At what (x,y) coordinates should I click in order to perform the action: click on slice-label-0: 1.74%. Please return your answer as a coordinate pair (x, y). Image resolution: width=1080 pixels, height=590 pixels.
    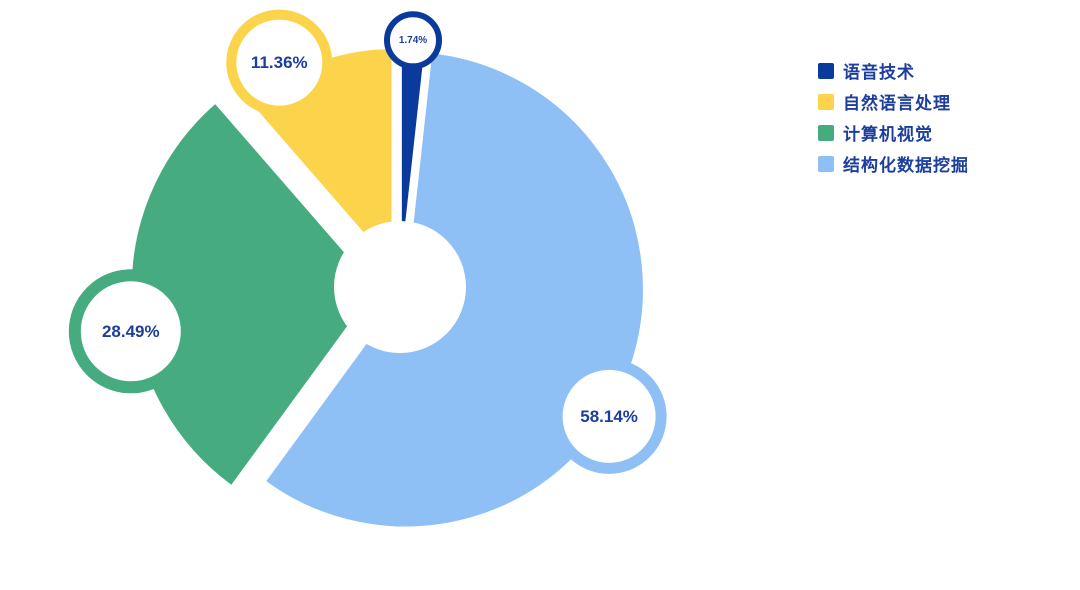
    Looking at the image, I should click on (413, 40).